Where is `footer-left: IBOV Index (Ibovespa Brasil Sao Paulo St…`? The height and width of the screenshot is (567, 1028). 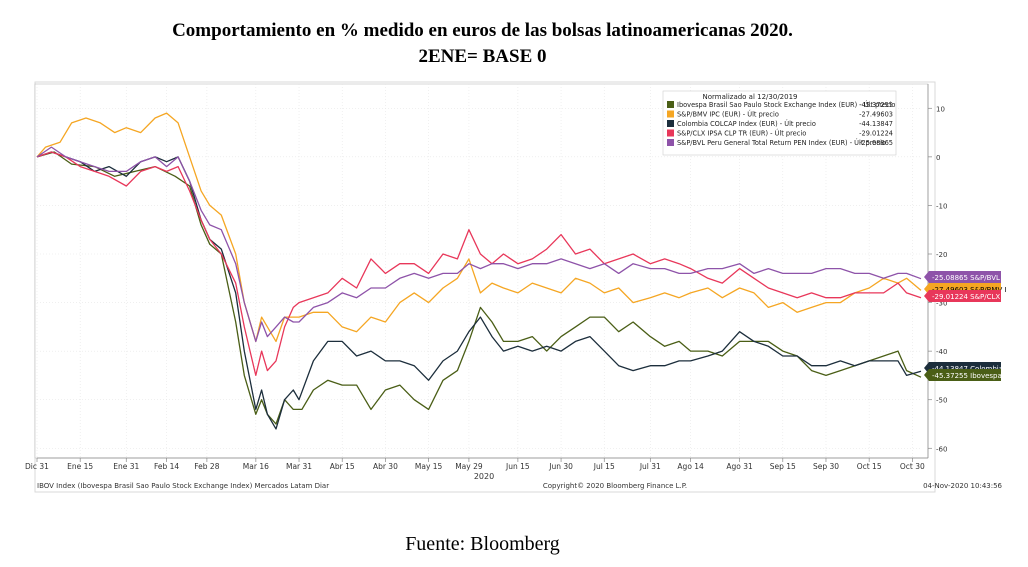 footer-left: IBOV Index (Ibovespa Brasil Sao Paulo St… is located at coordinates (183, 486).